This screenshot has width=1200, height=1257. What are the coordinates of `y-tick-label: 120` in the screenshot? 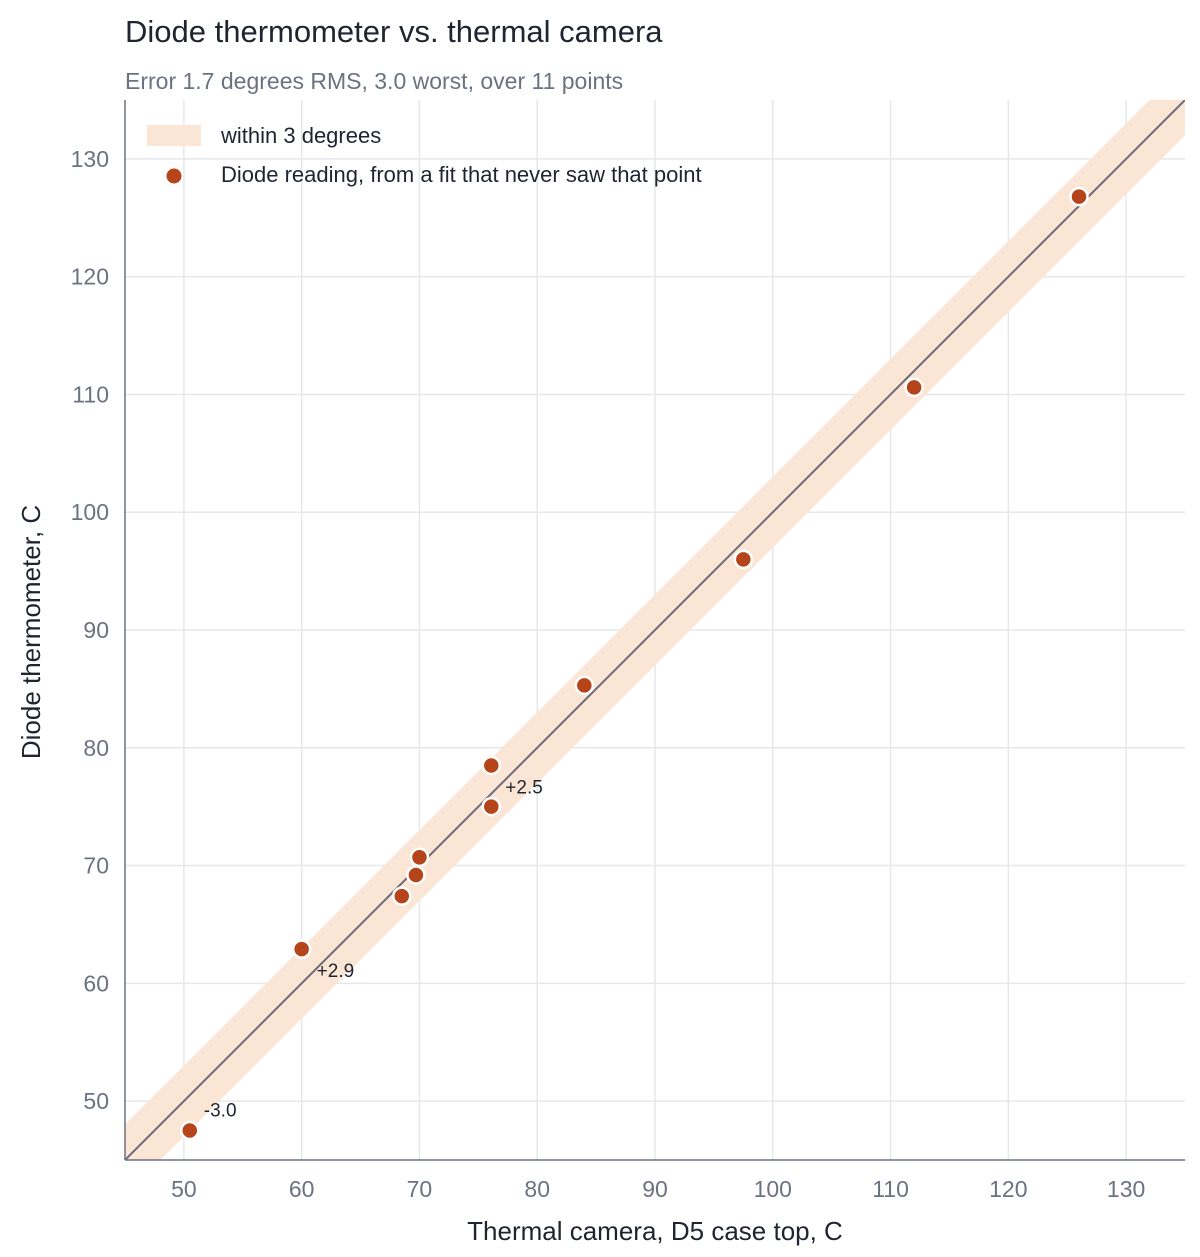 It's located at (90, 277).